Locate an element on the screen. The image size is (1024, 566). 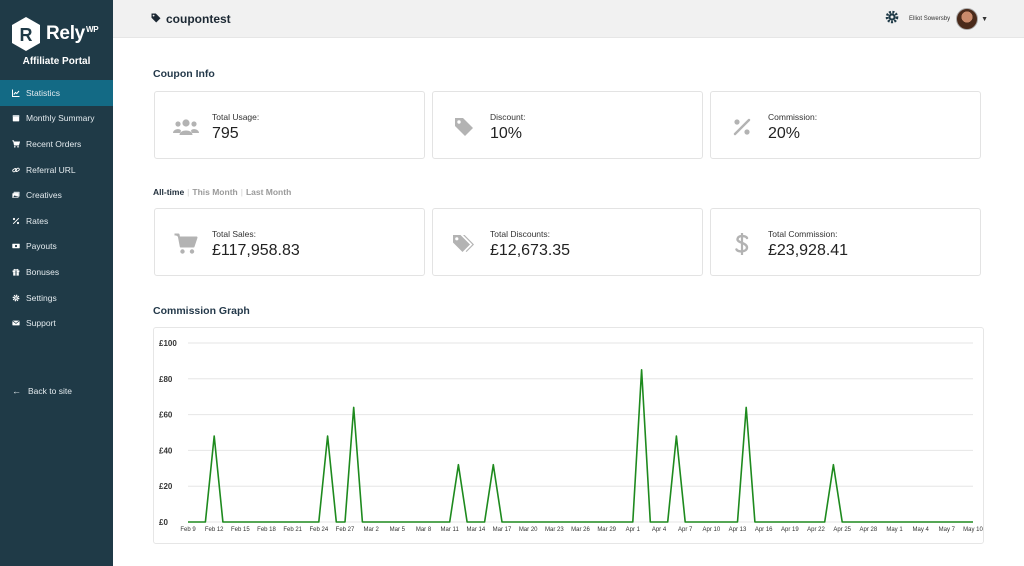
portal-title: Affiliate Portal is located at coordinates (56, 61).